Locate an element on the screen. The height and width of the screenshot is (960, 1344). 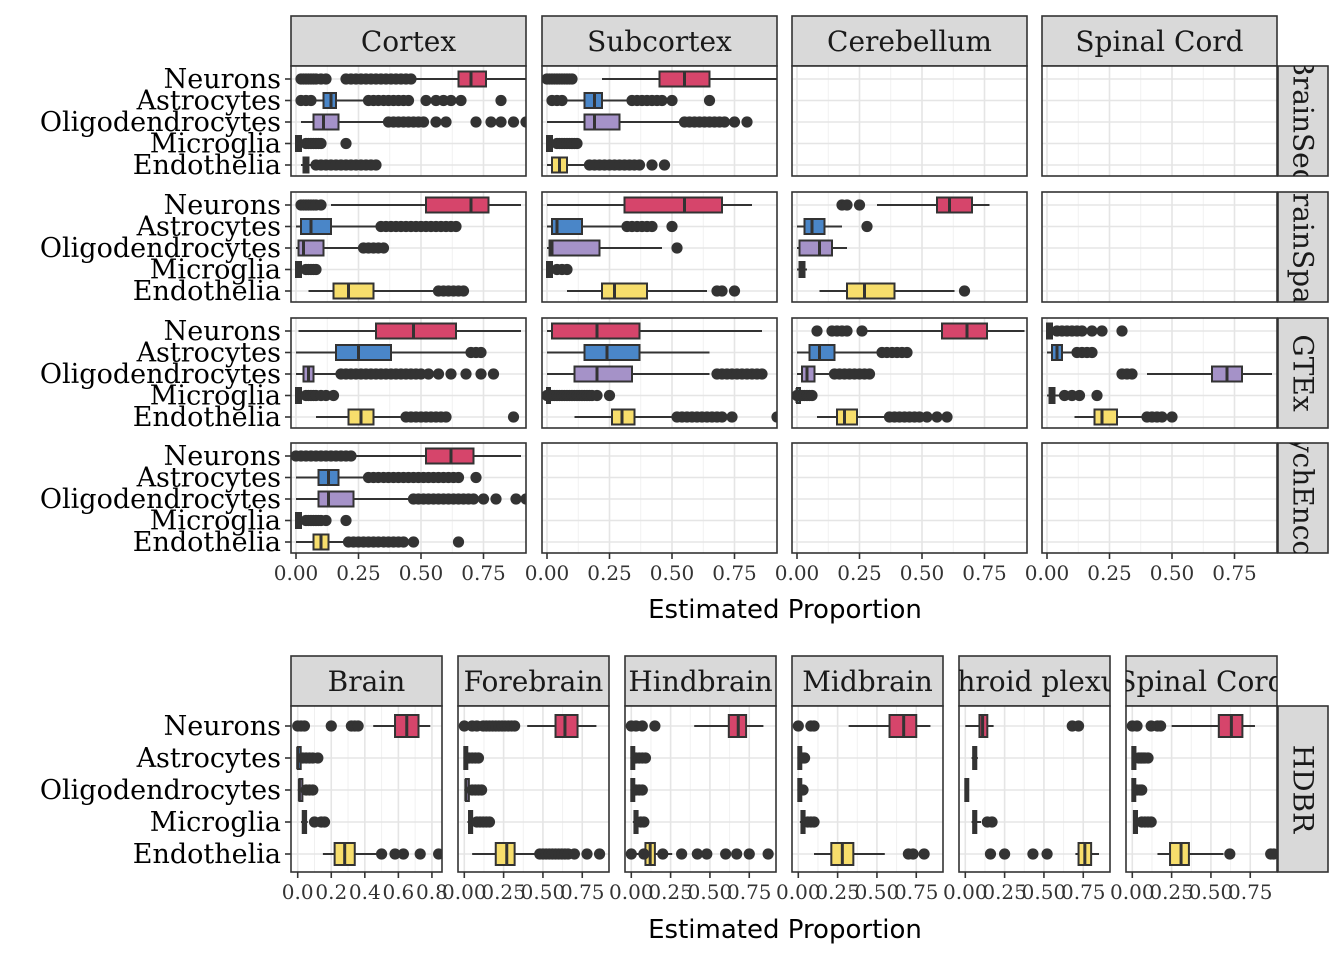
panel-data-top-psychencode-cortex is located at coordinates (408, 499).